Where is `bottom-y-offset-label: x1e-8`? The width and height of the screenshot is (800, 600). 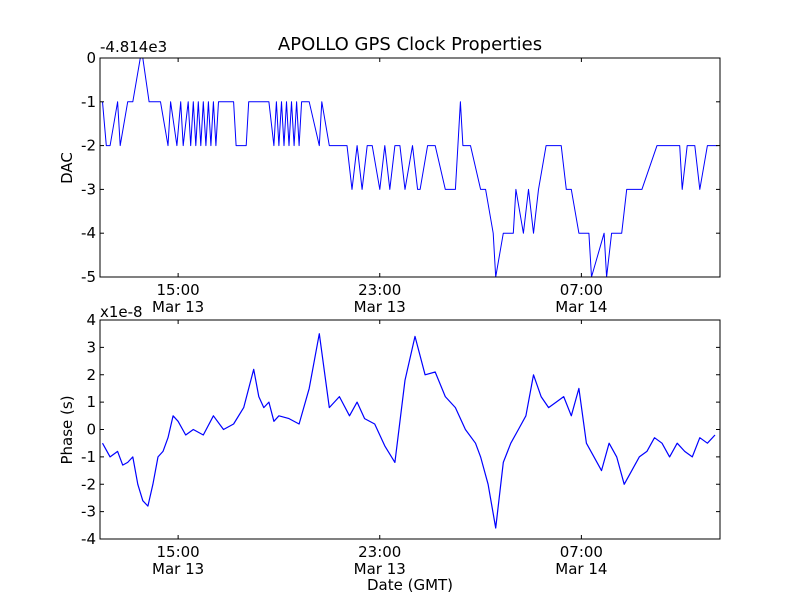
bottom-y-offset-label: x1e-8 is located at coordinates (121, 312).